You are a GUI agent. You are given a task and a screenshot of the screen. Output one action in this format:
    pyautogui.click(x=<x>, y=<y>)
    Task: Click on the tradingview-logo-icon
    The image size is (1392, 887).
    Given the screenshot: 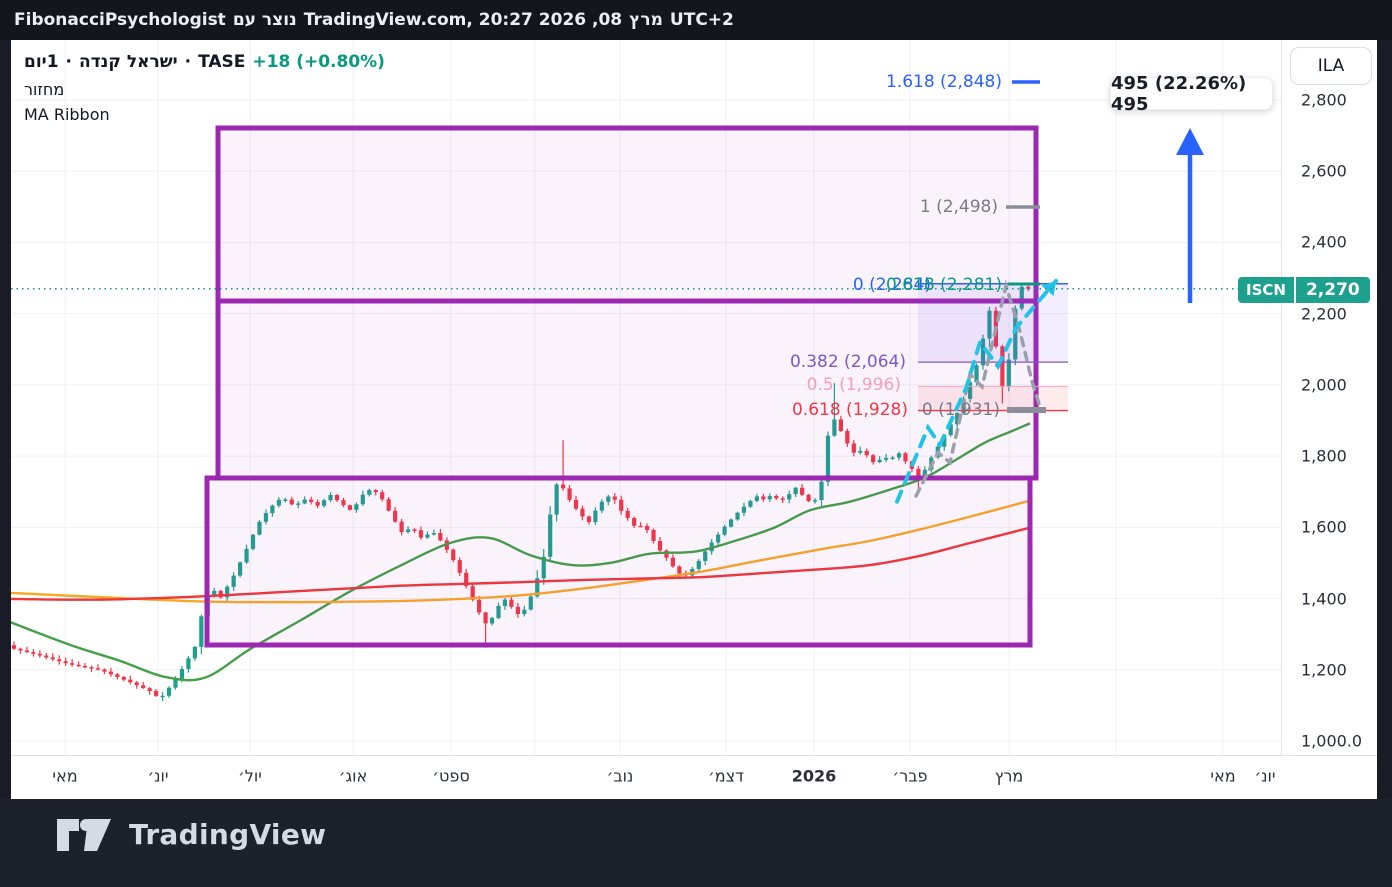 What is the action you would take?
    pyautogui.click(x=84, y=835)
    